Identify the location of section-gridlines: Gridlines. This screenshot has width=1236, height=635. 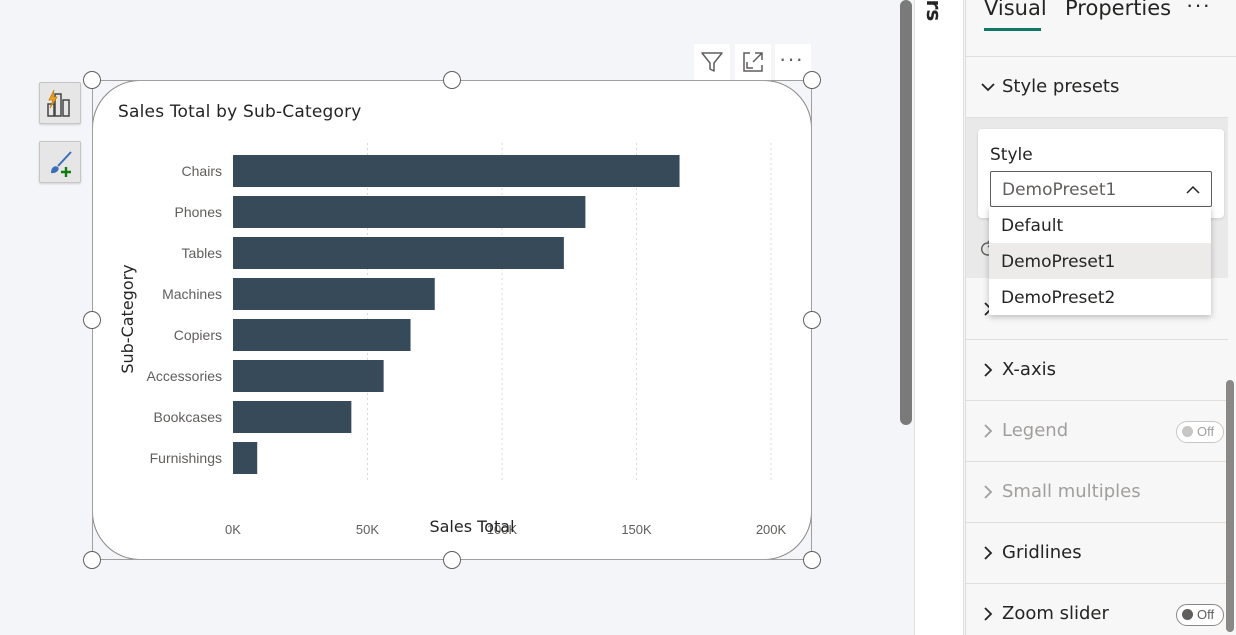
(1097, 553).